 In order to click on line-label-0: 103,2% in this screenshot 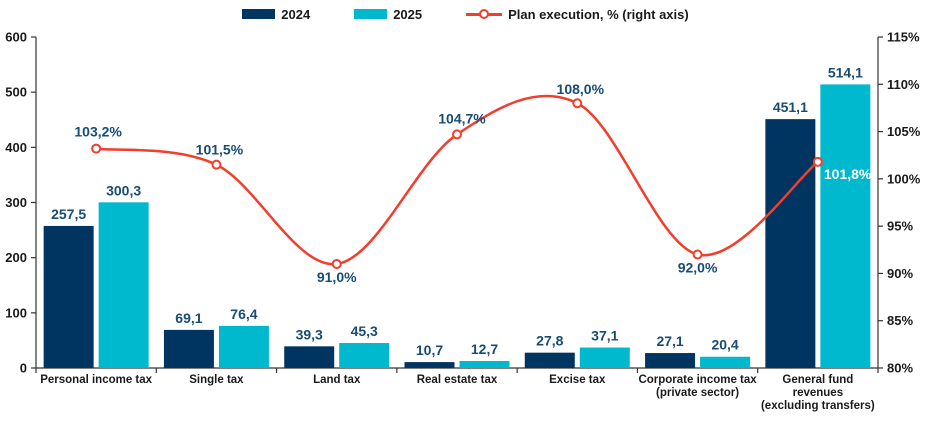, I will do `click(98, 132)`.